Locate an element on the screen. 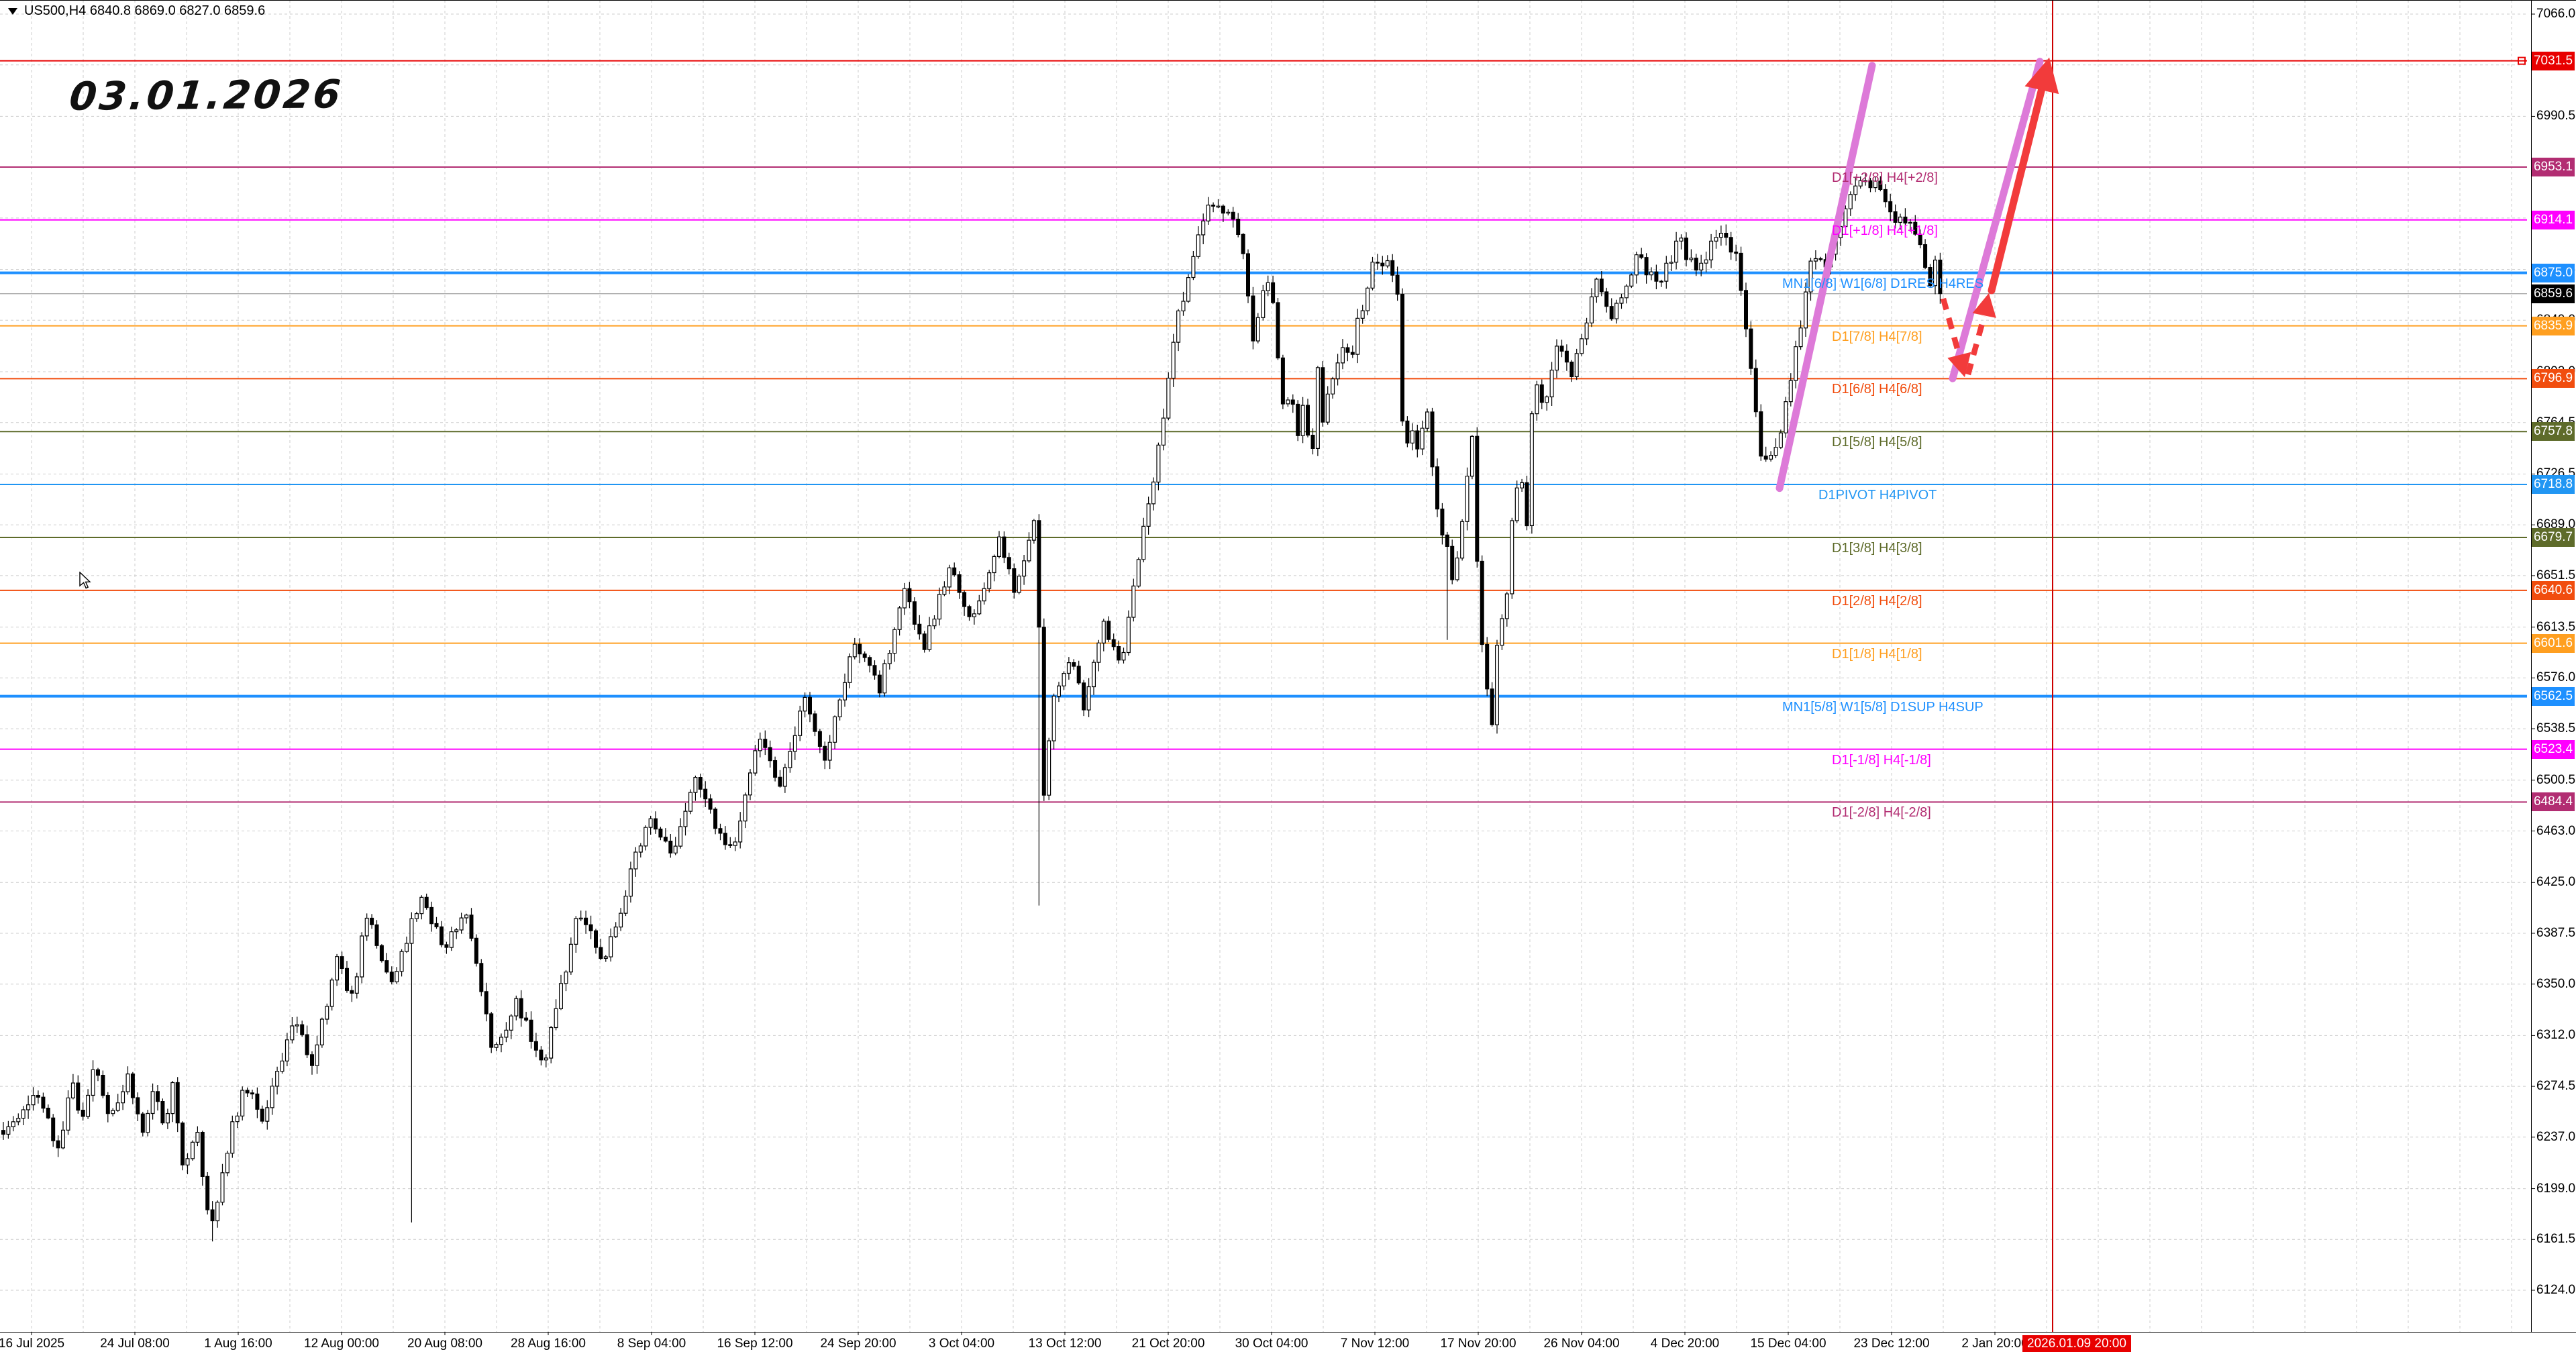 The height and width of the screenshot is (1356, 2576). price-level-badge: 7031.5 is located at coordinates (2553, 60).